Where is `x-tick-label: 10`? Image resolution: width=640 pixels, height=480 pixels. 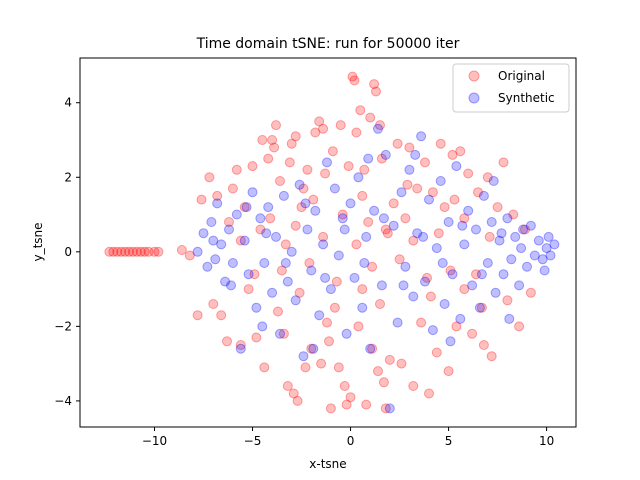
x-tick-label: 10 is located at coordinates (546, 441).